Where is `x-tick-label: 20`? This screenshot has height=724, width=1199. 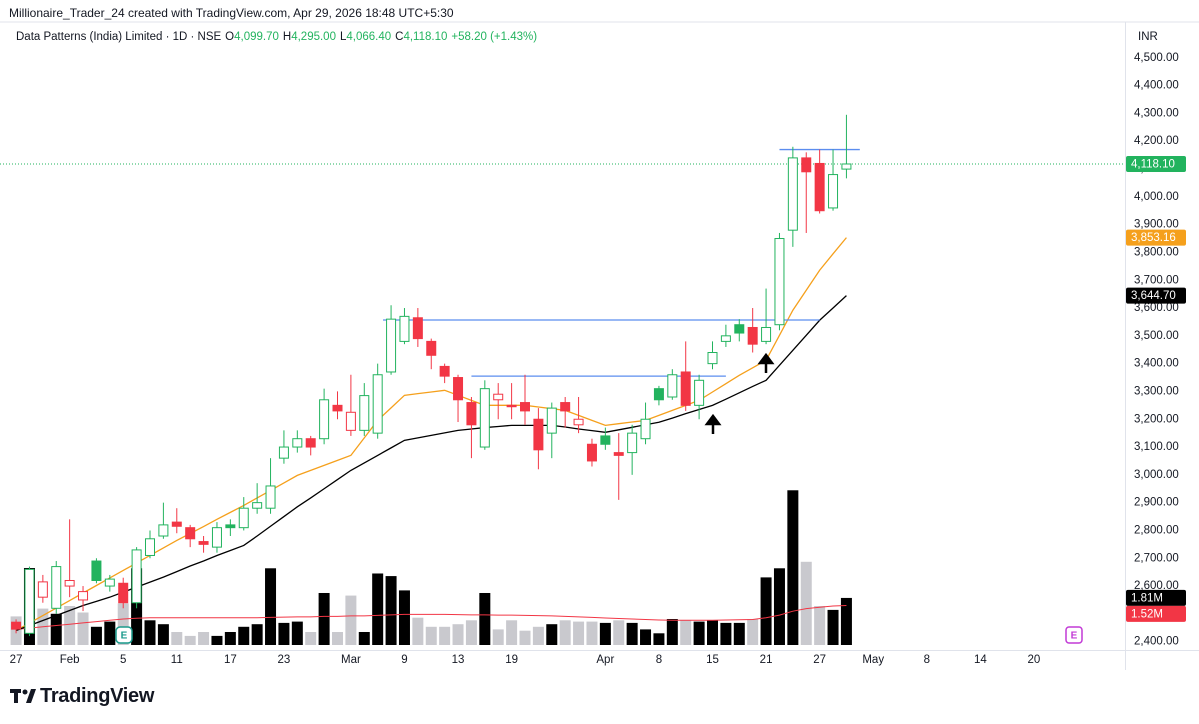 x-tick-label: 20 is located at coordinates (1034, 660).